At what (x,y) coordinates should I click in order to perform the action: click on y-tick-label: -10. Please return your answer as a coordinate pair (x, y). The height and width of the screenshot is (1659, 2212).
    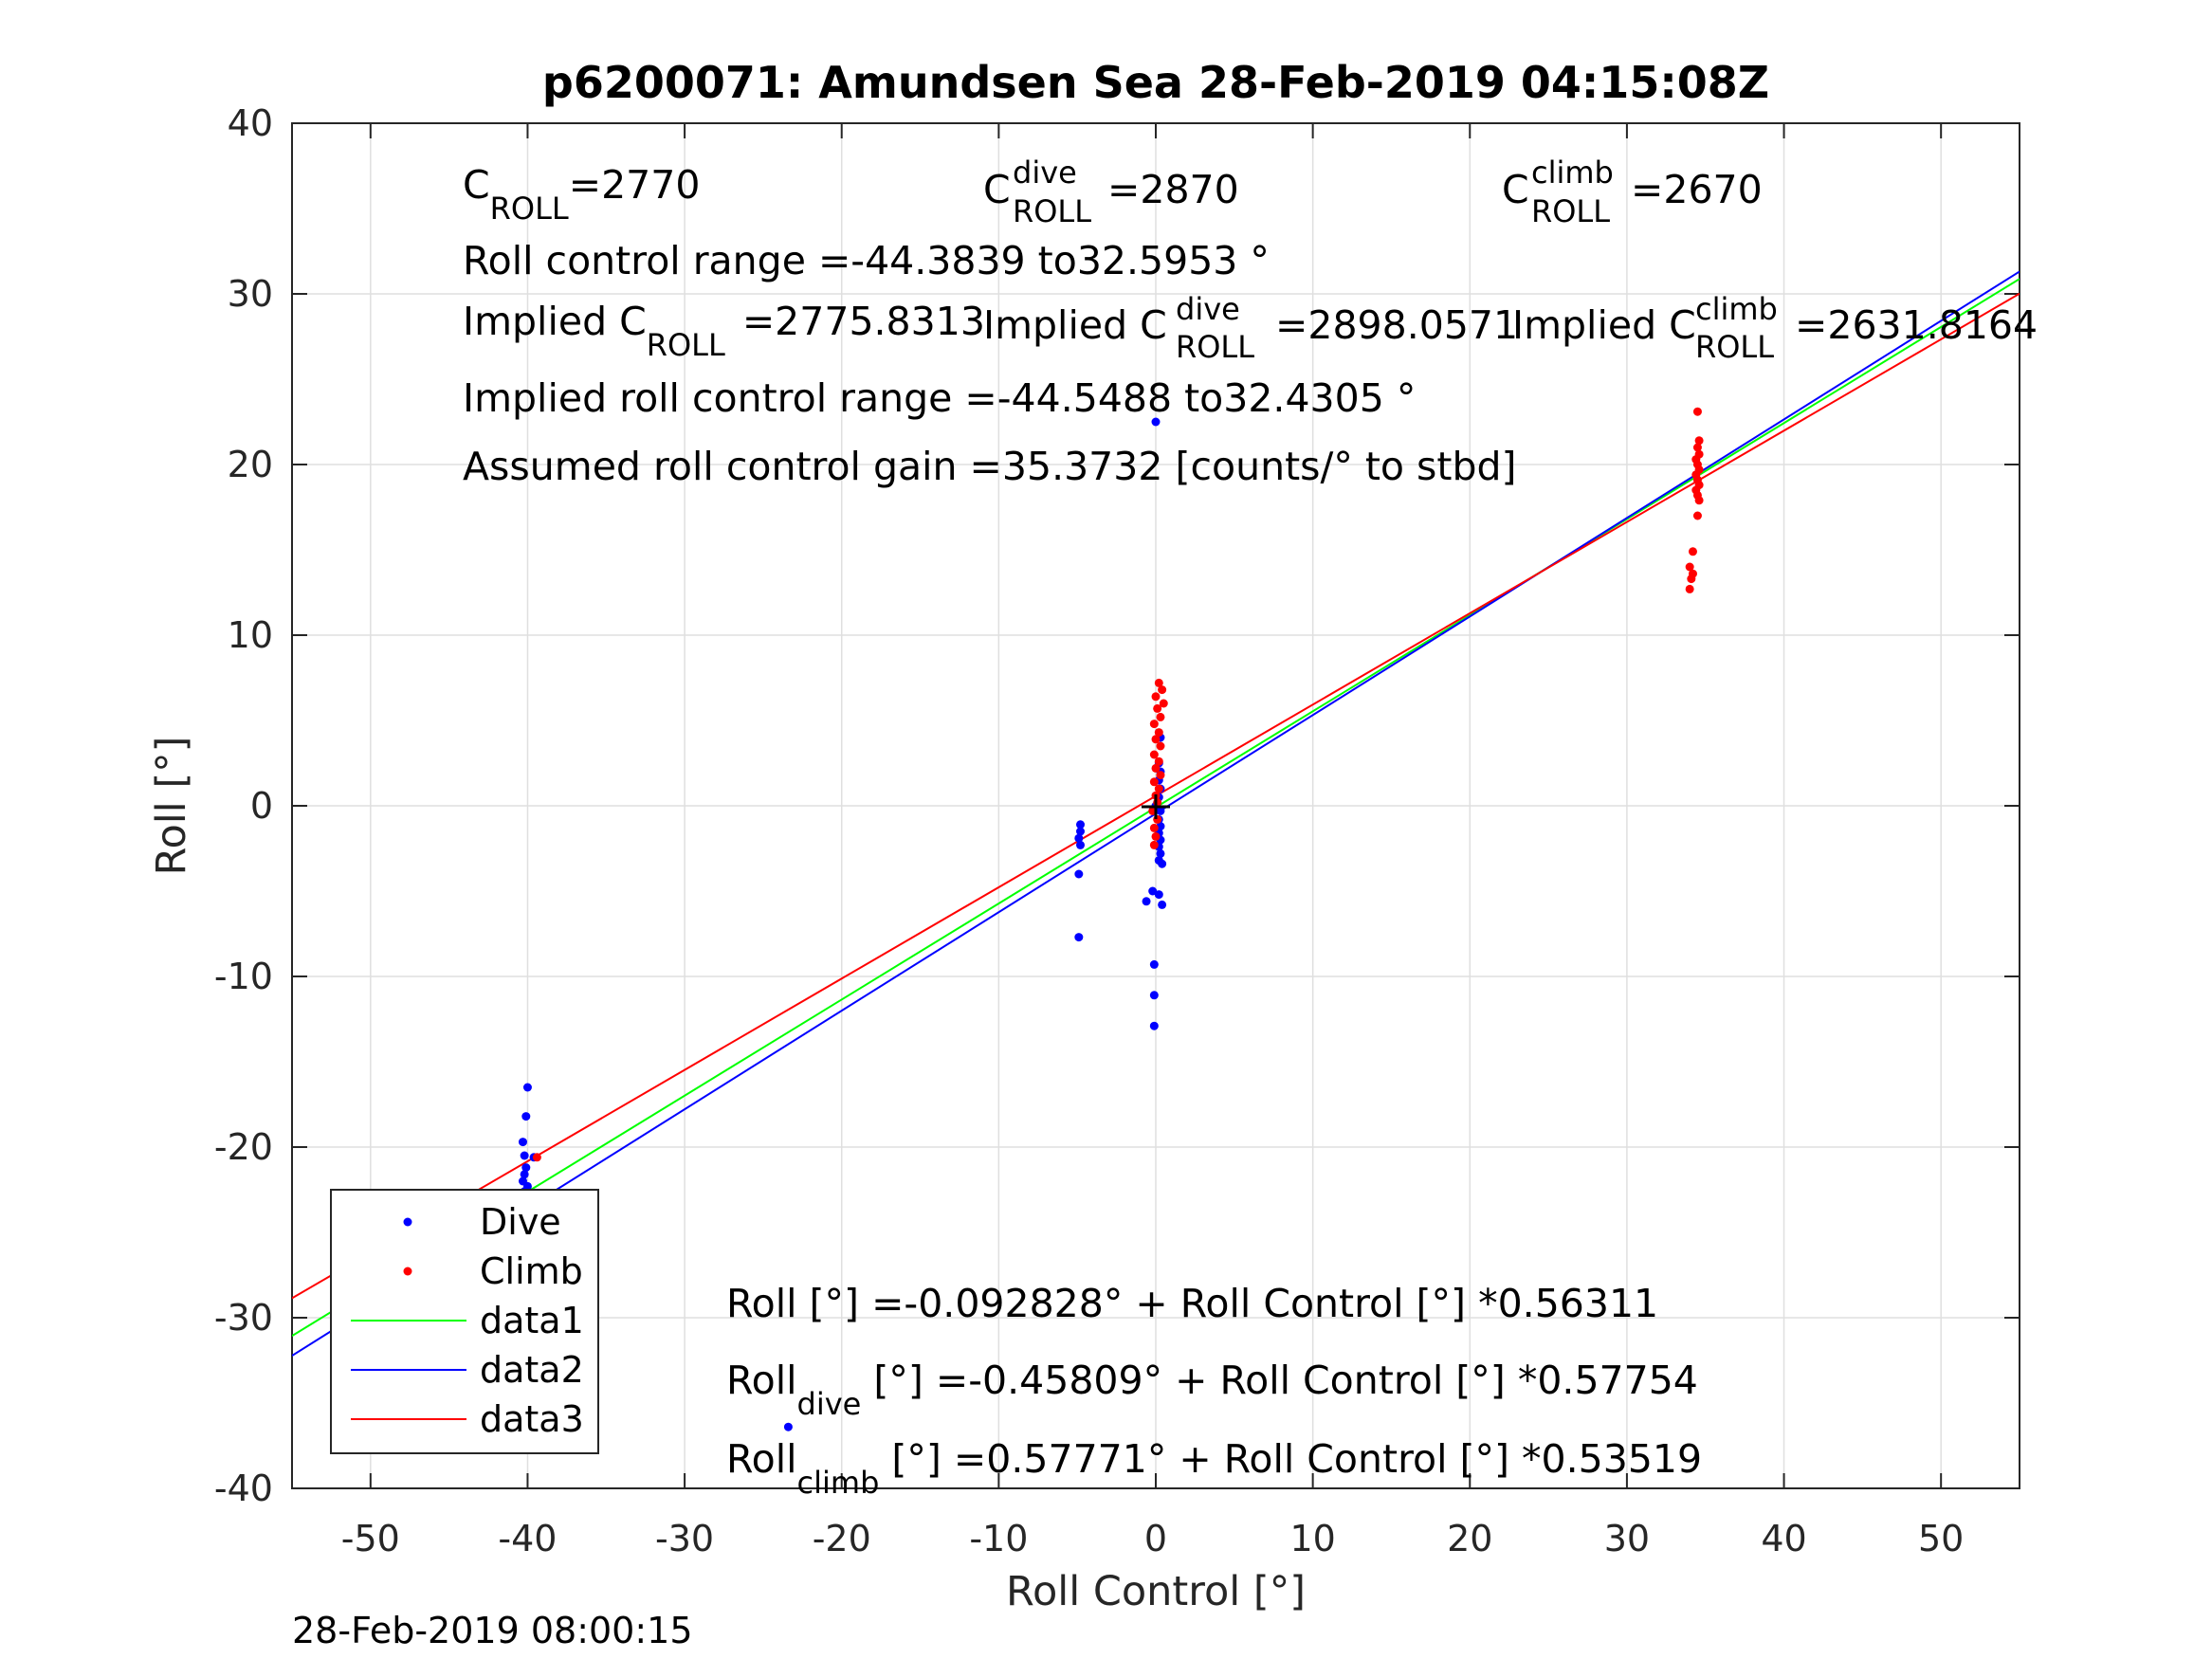
    Looking at the image, I should click on (243, 976).